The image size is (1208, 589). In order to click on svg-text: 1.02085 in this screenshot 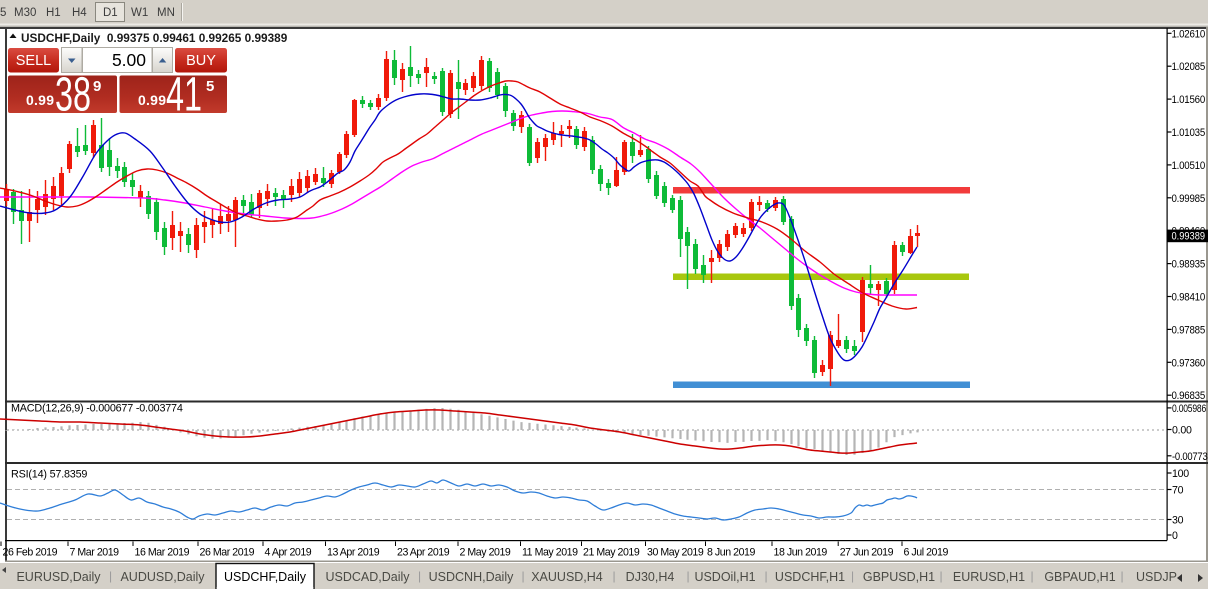, I will do `click(1189, 67)`.